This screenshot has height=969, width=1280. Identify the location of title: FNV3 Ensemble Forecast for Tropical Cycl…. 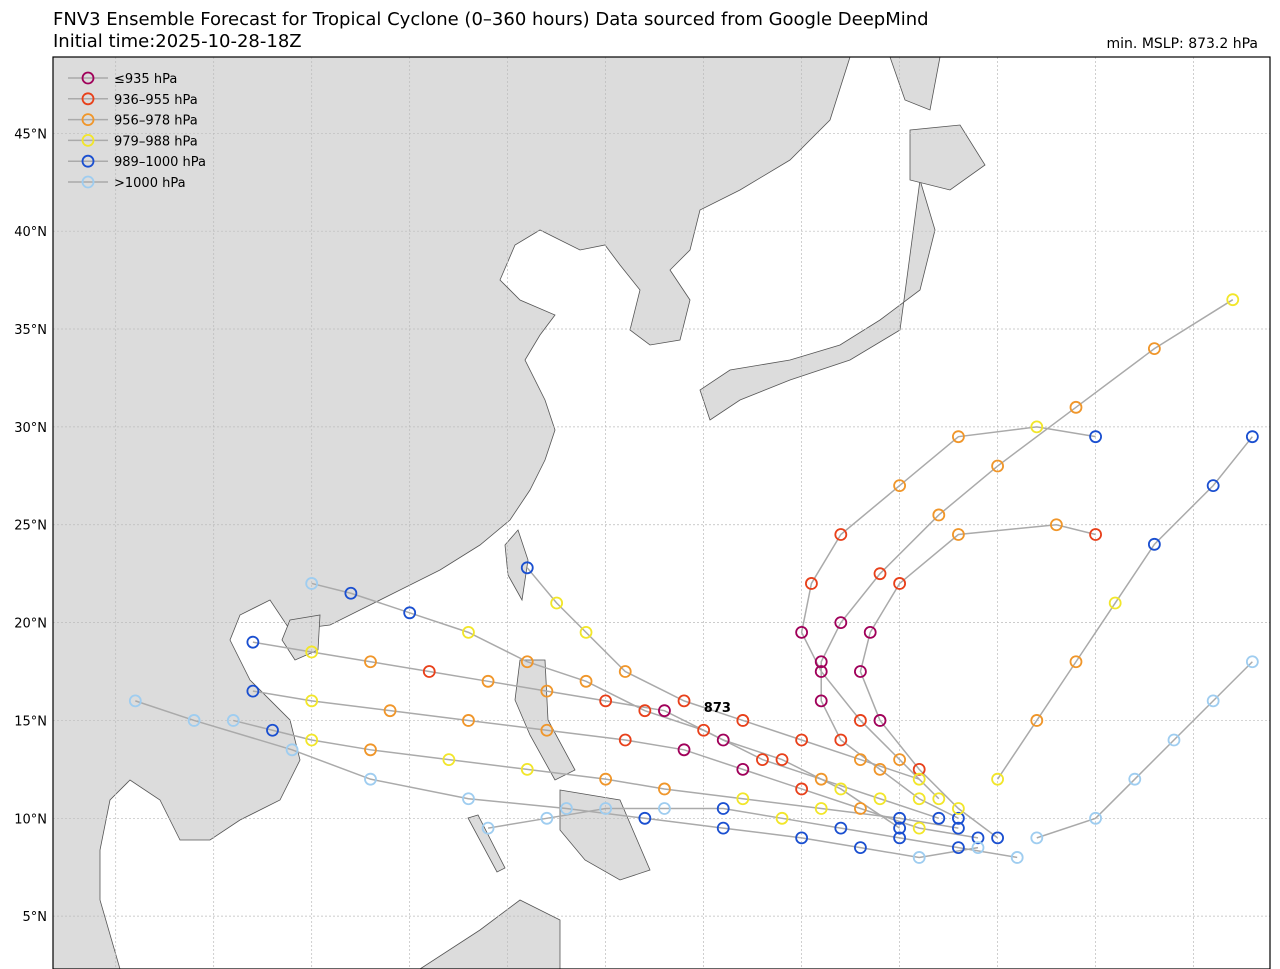
(491, 19).